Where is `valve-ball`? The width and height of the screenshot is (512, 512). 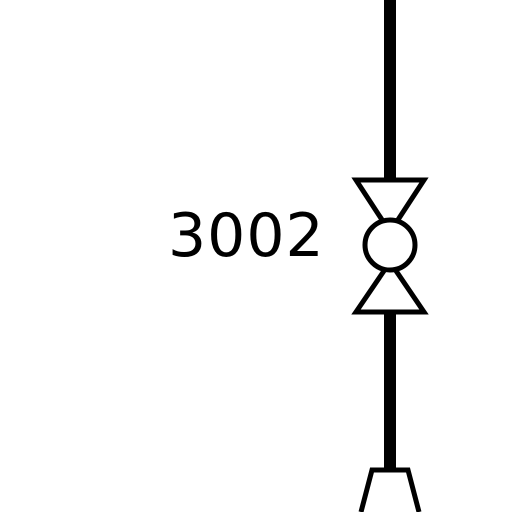
valve-ball is located at coordinates (390, 245).